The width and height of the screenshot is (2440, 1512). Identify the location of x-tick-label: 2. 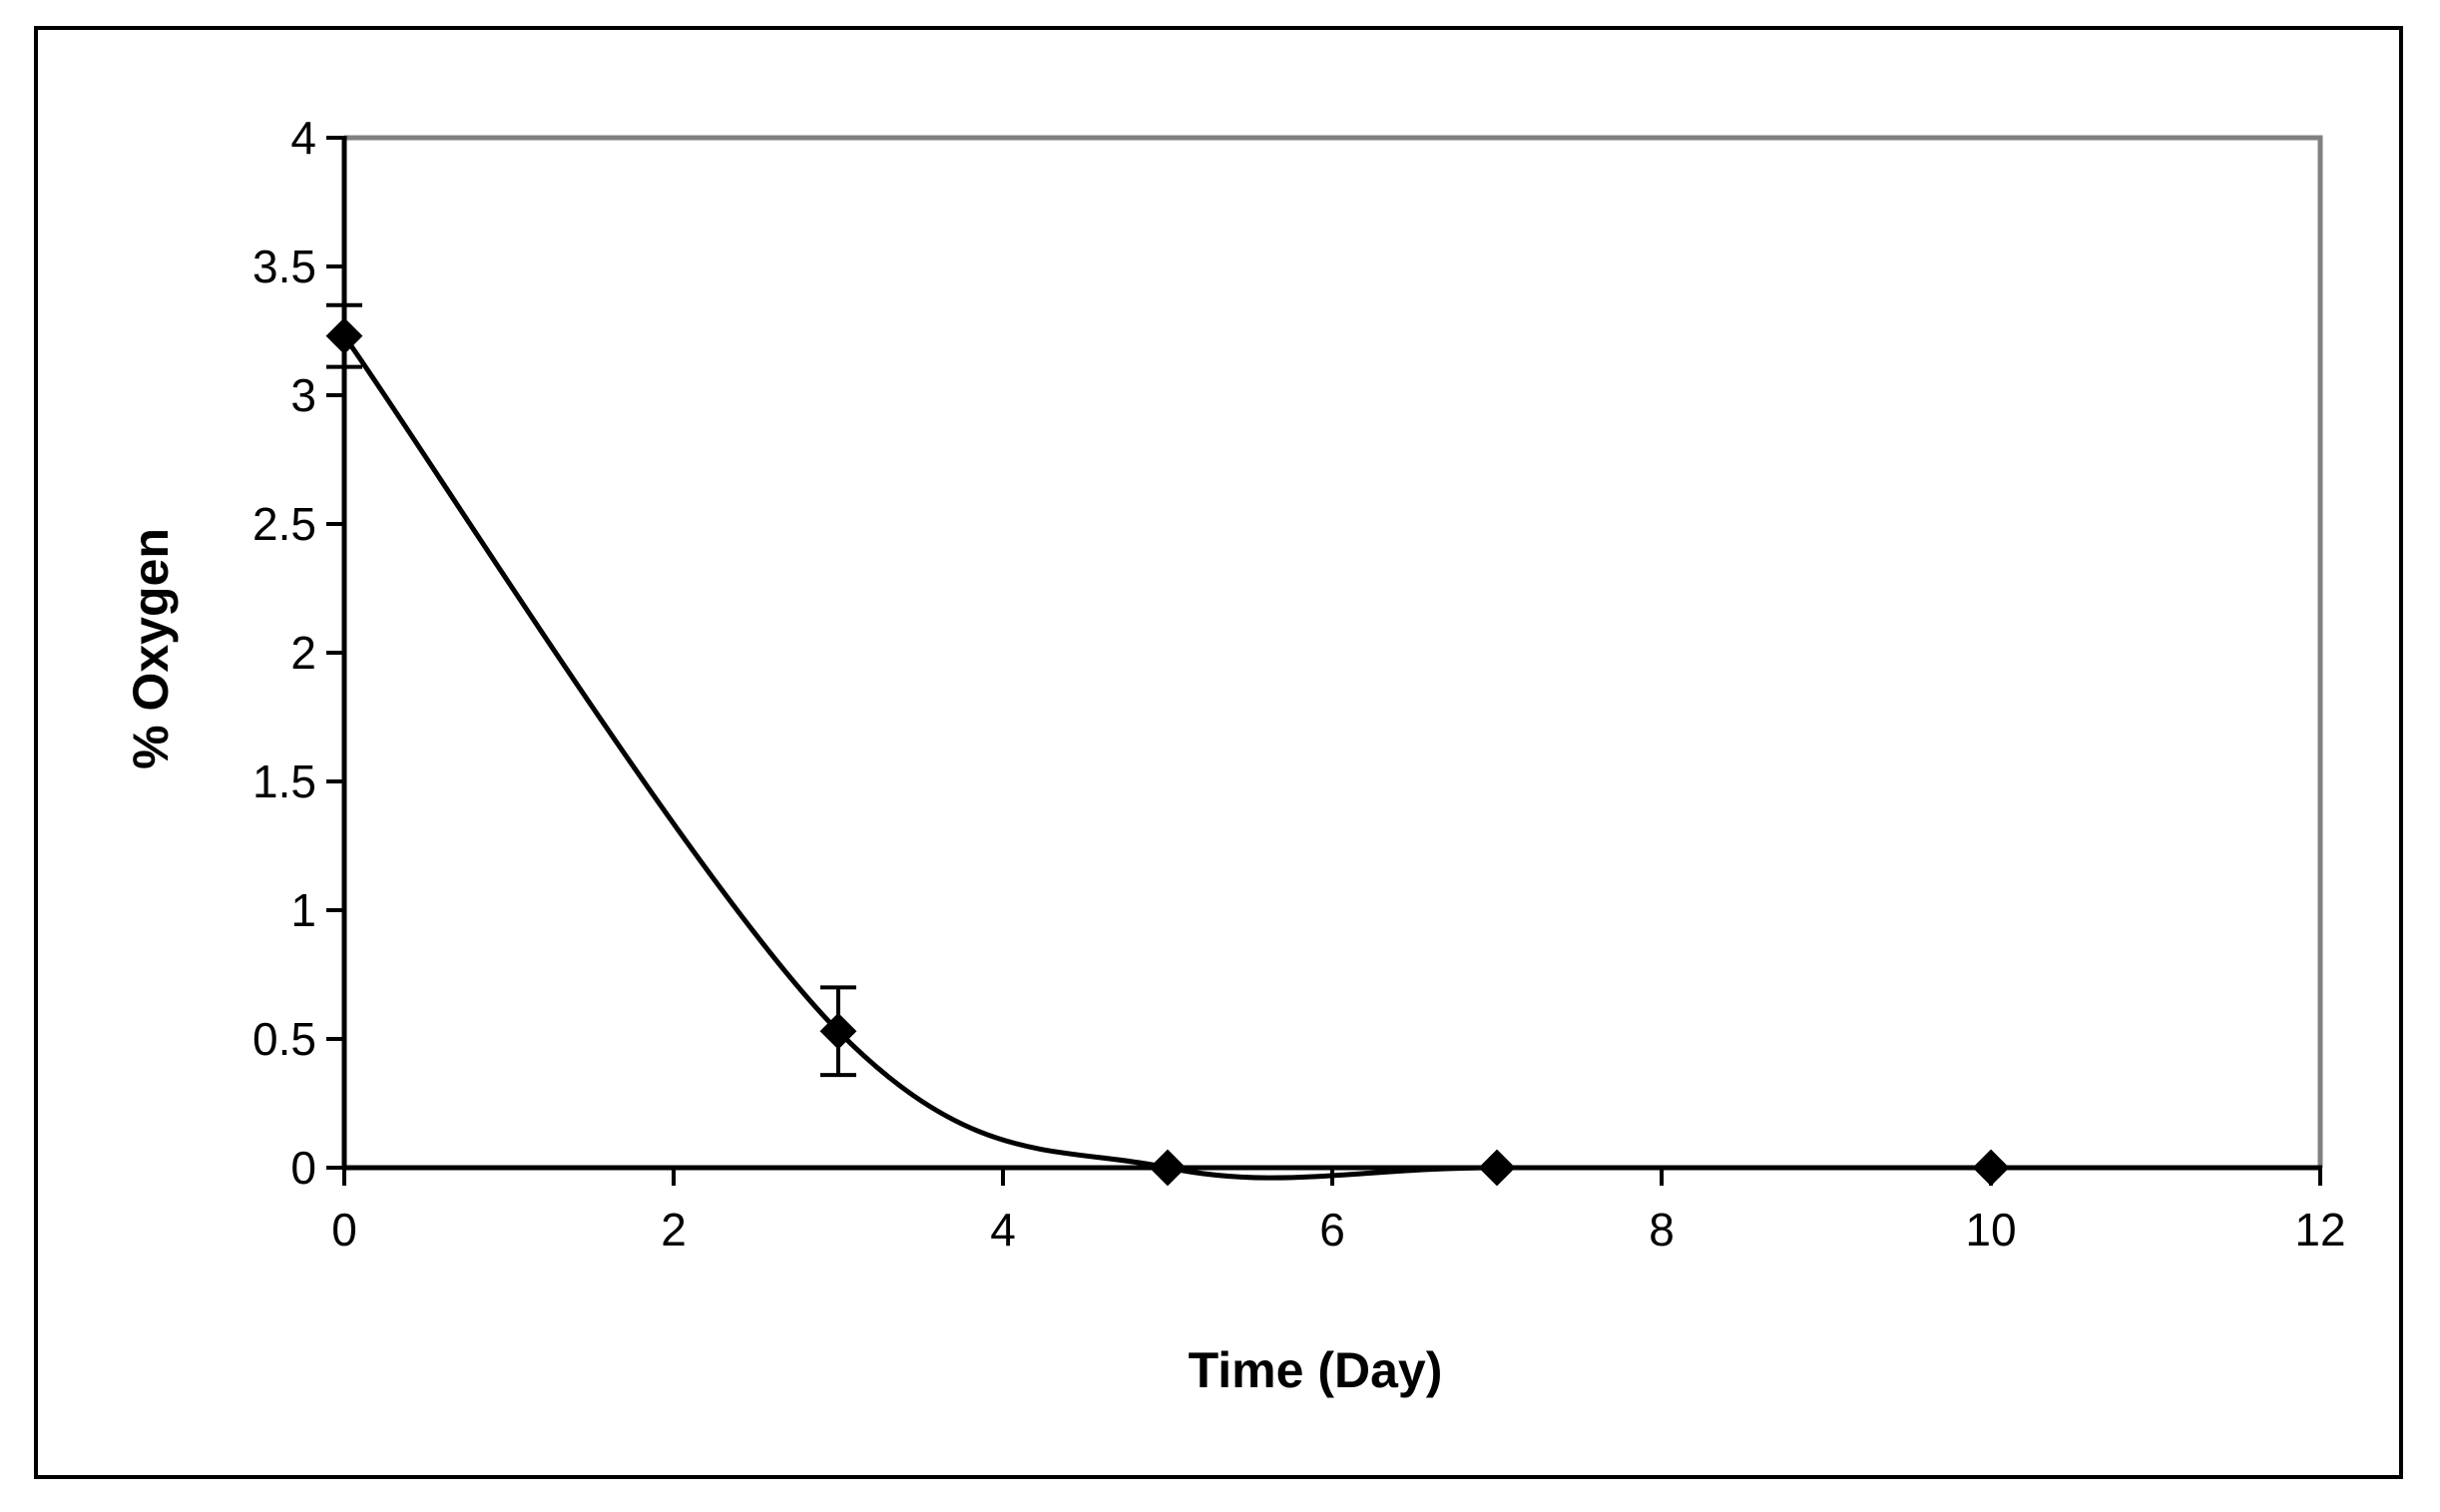
(674, 1230).